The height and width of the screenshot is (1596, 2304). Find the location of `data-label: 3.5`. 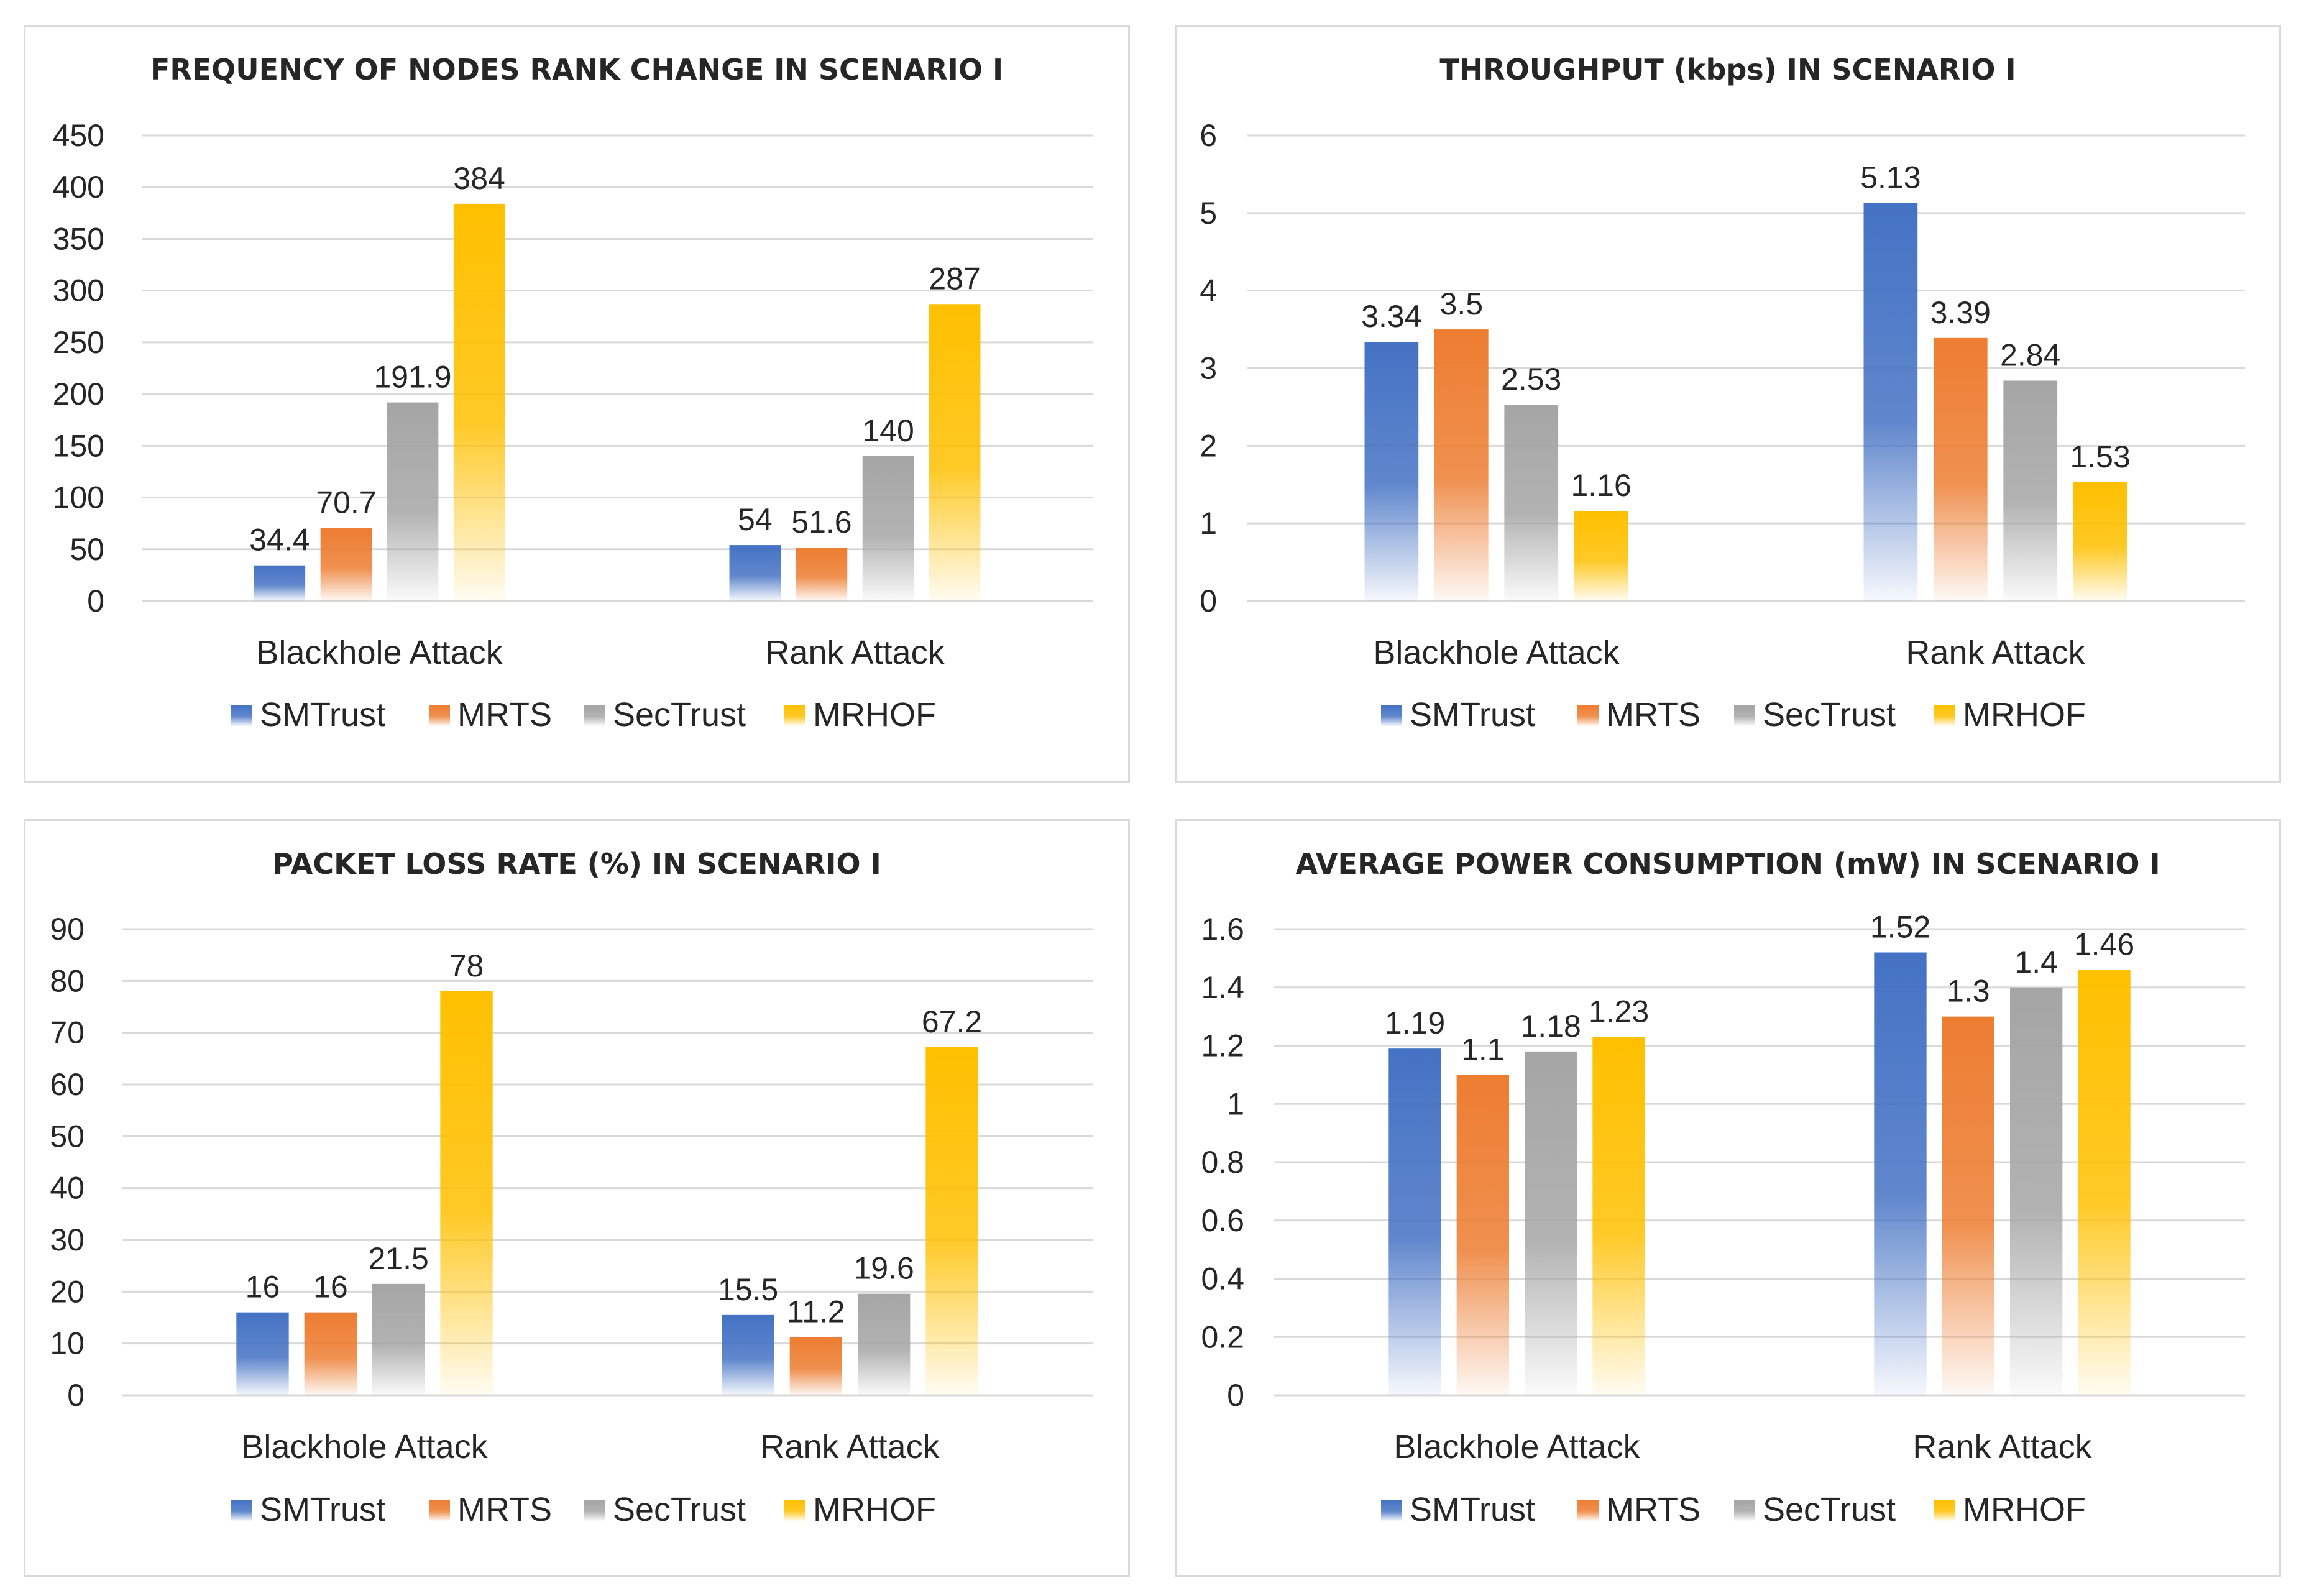

data-label: 3.5 is located at coordinates (1462, 304).